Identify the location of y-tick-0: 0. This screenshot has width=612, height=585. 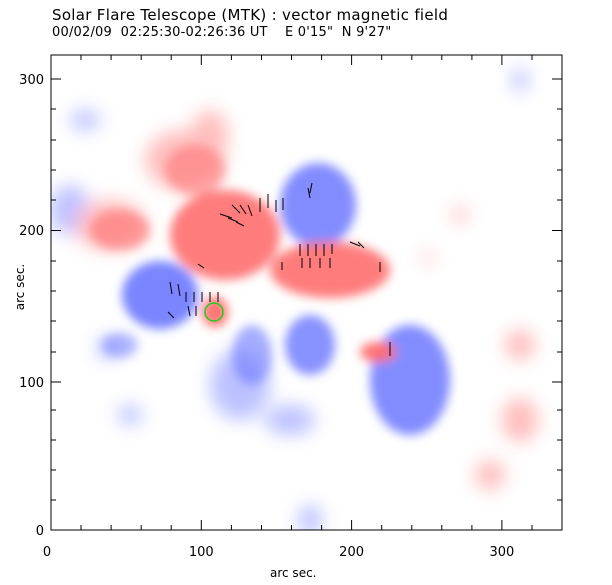
(40, 531).